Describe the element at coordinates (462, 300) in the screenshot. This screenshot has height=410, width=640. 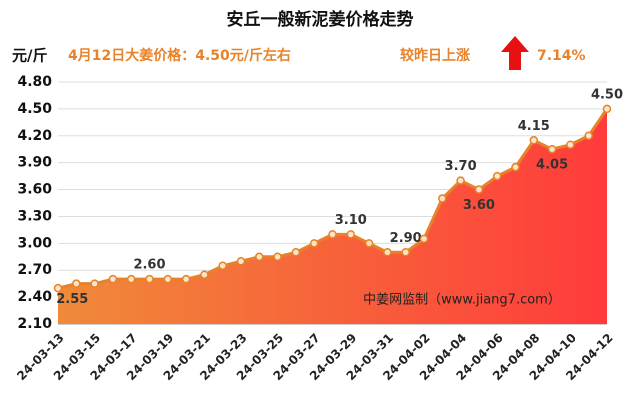
I see `watermark: 中姜网监制（www.jiang7.com）` at that location.